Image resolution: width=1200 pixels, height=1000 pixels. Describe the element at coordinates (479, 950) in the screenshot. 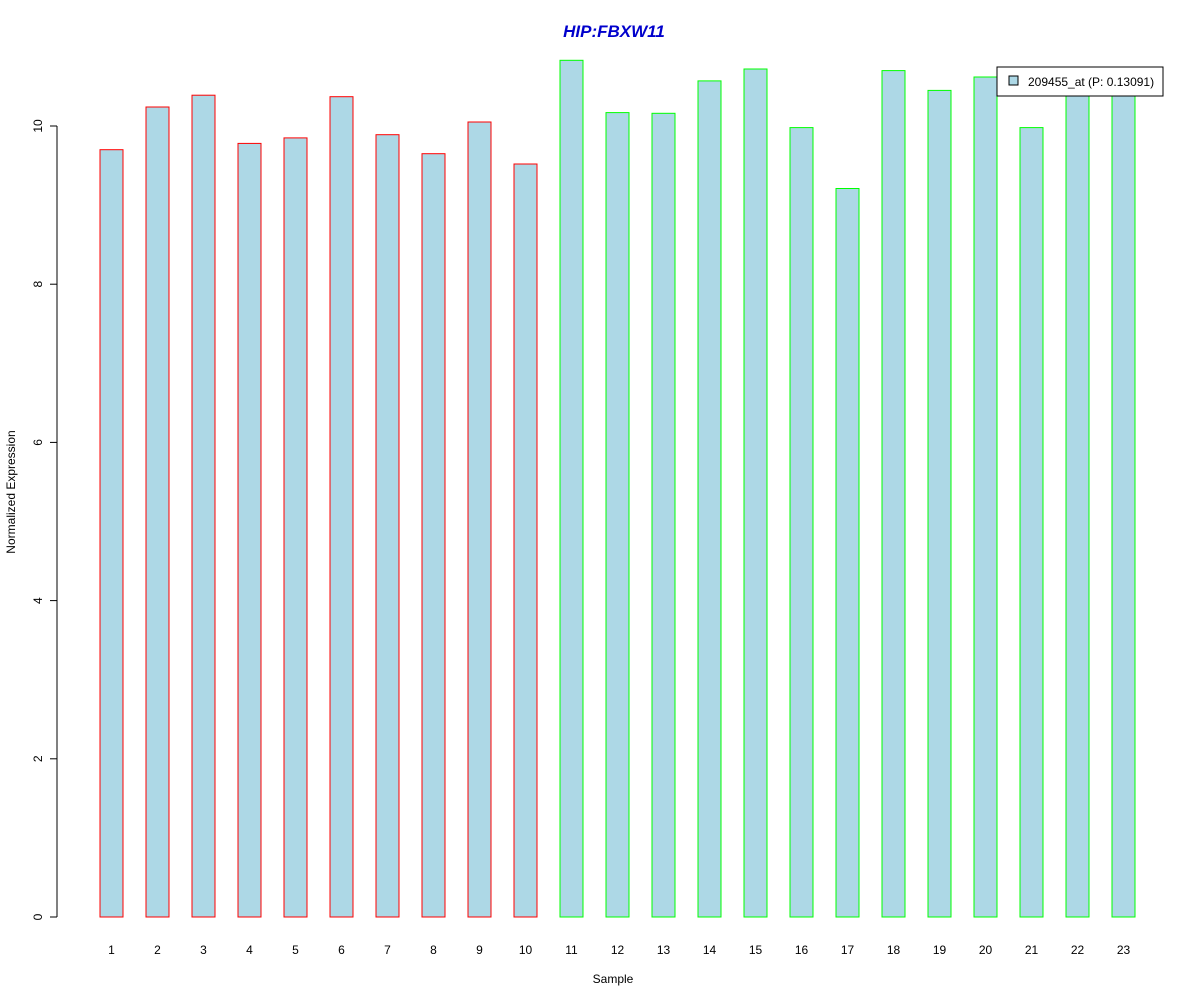

I see `x-tick-label: 9` at that location.